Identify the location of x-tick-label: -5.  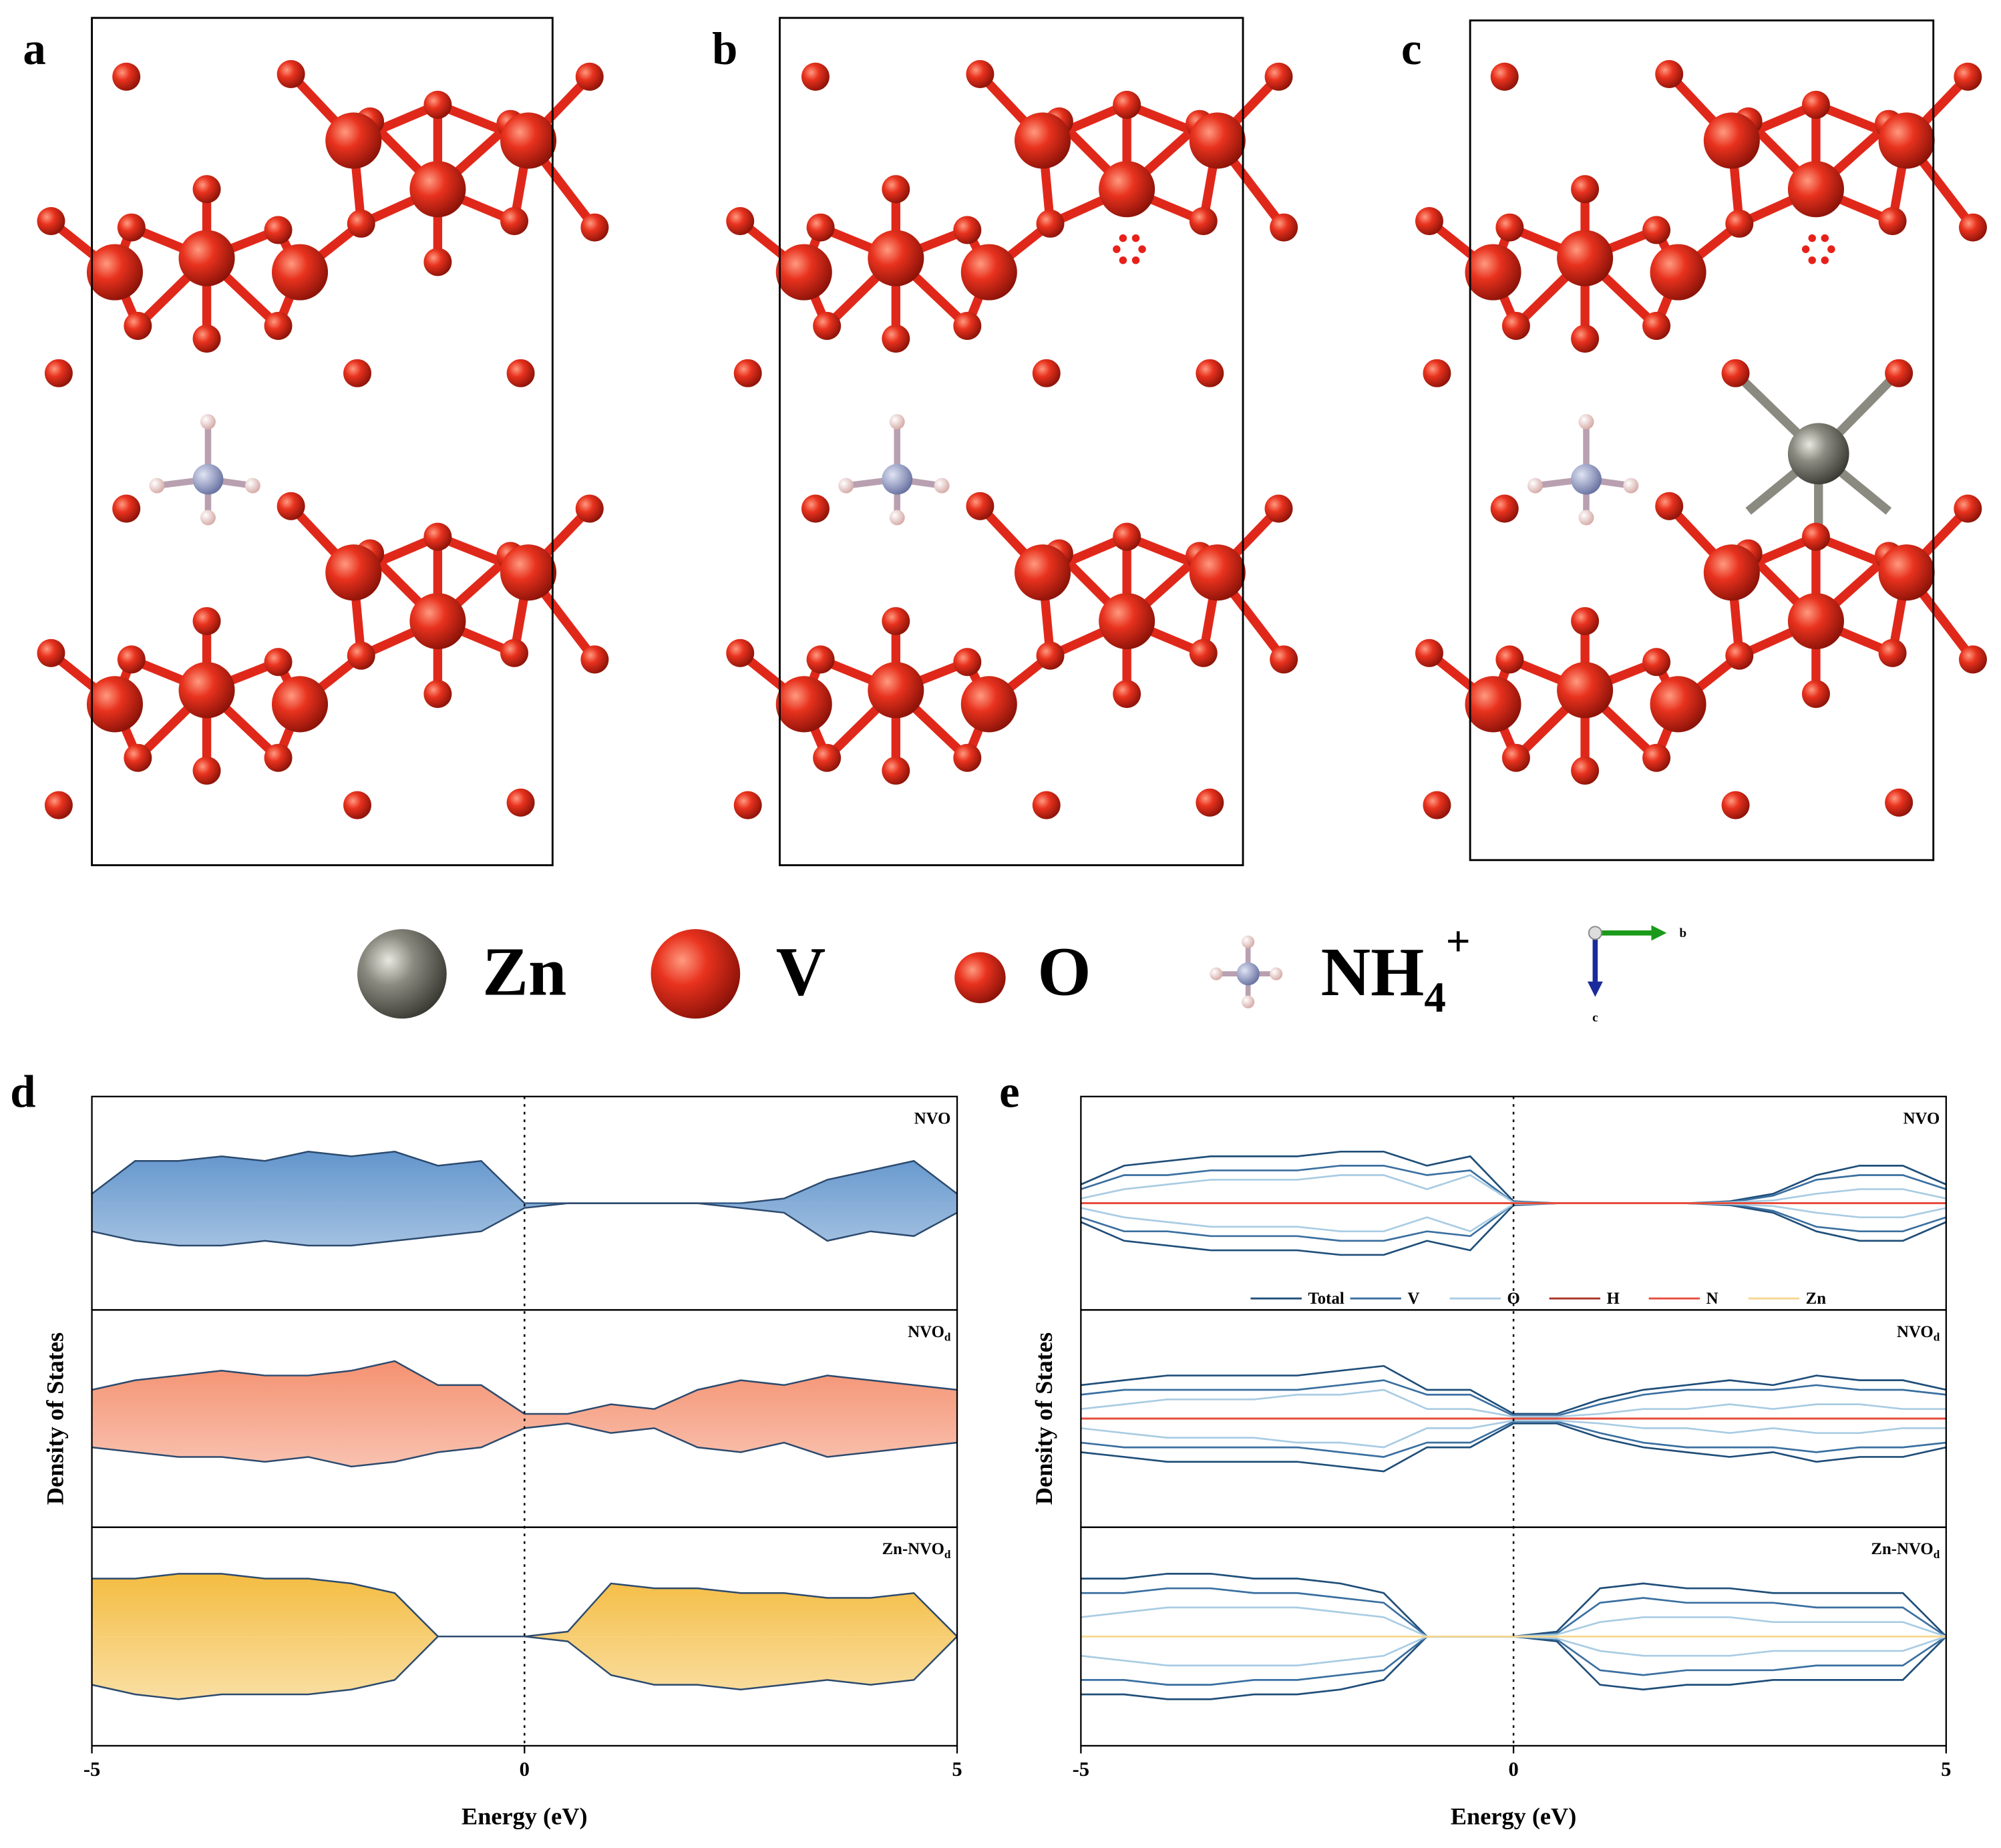
(1081, 1770).